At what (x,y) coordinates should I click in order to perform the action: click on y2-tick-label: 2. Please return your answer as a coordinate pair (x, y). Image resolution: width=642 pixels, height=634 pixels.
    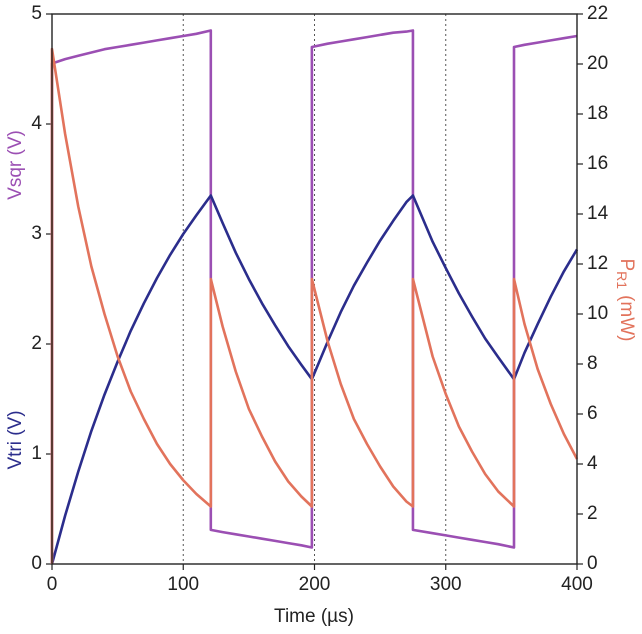
    Looking at the image, I should click on (592, 513).